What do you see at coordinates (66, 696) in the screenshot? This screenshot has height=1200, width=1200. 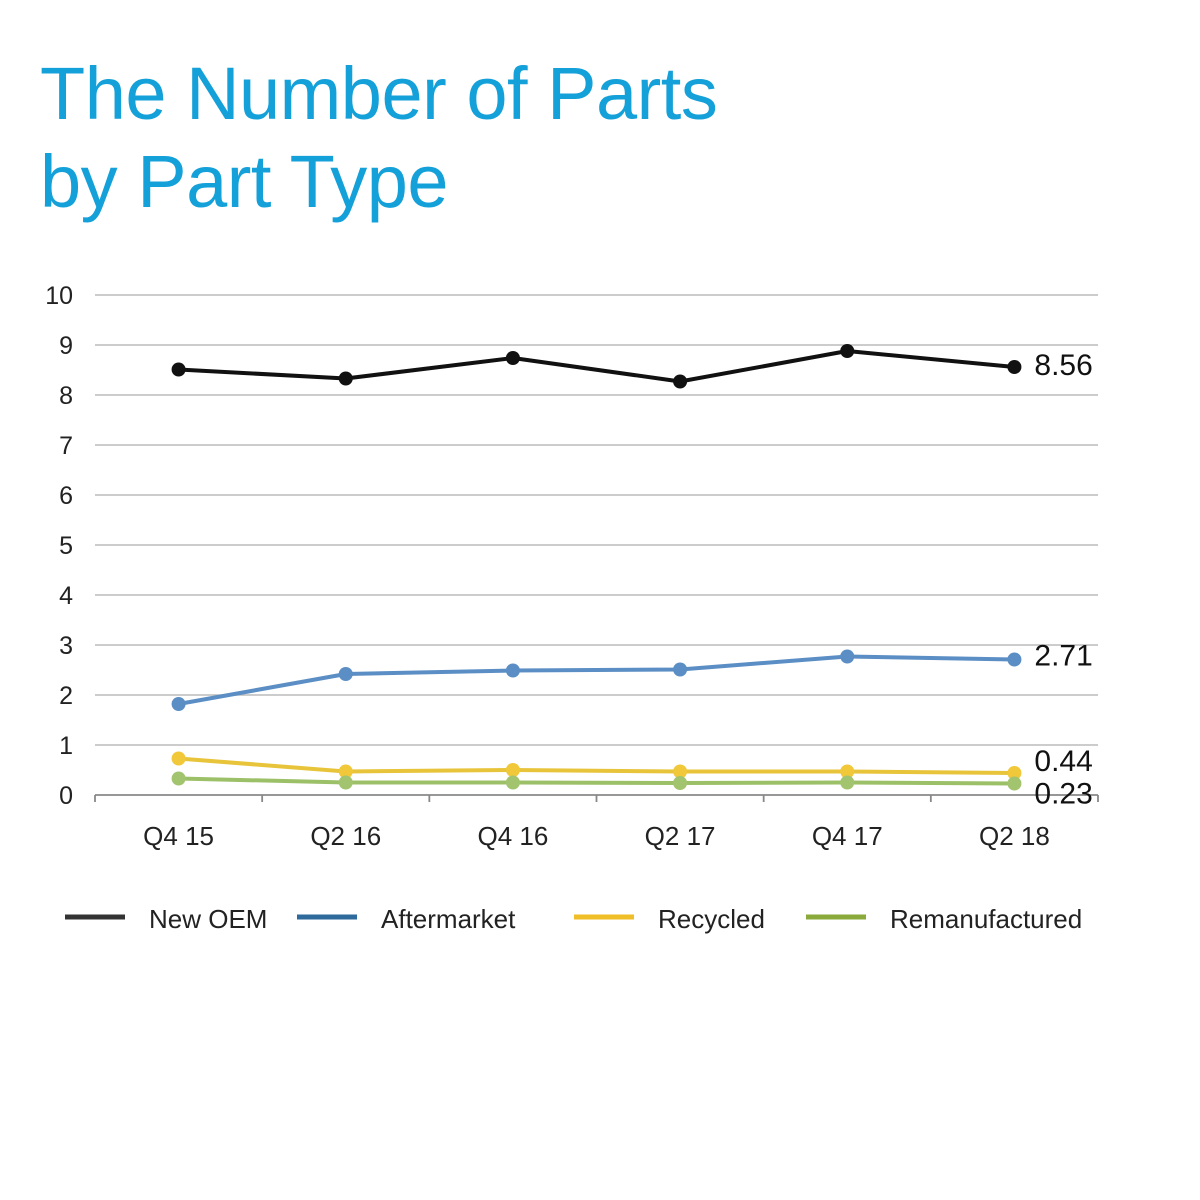 I see `y-tick-label: 2` at bounding box center [66, 696].